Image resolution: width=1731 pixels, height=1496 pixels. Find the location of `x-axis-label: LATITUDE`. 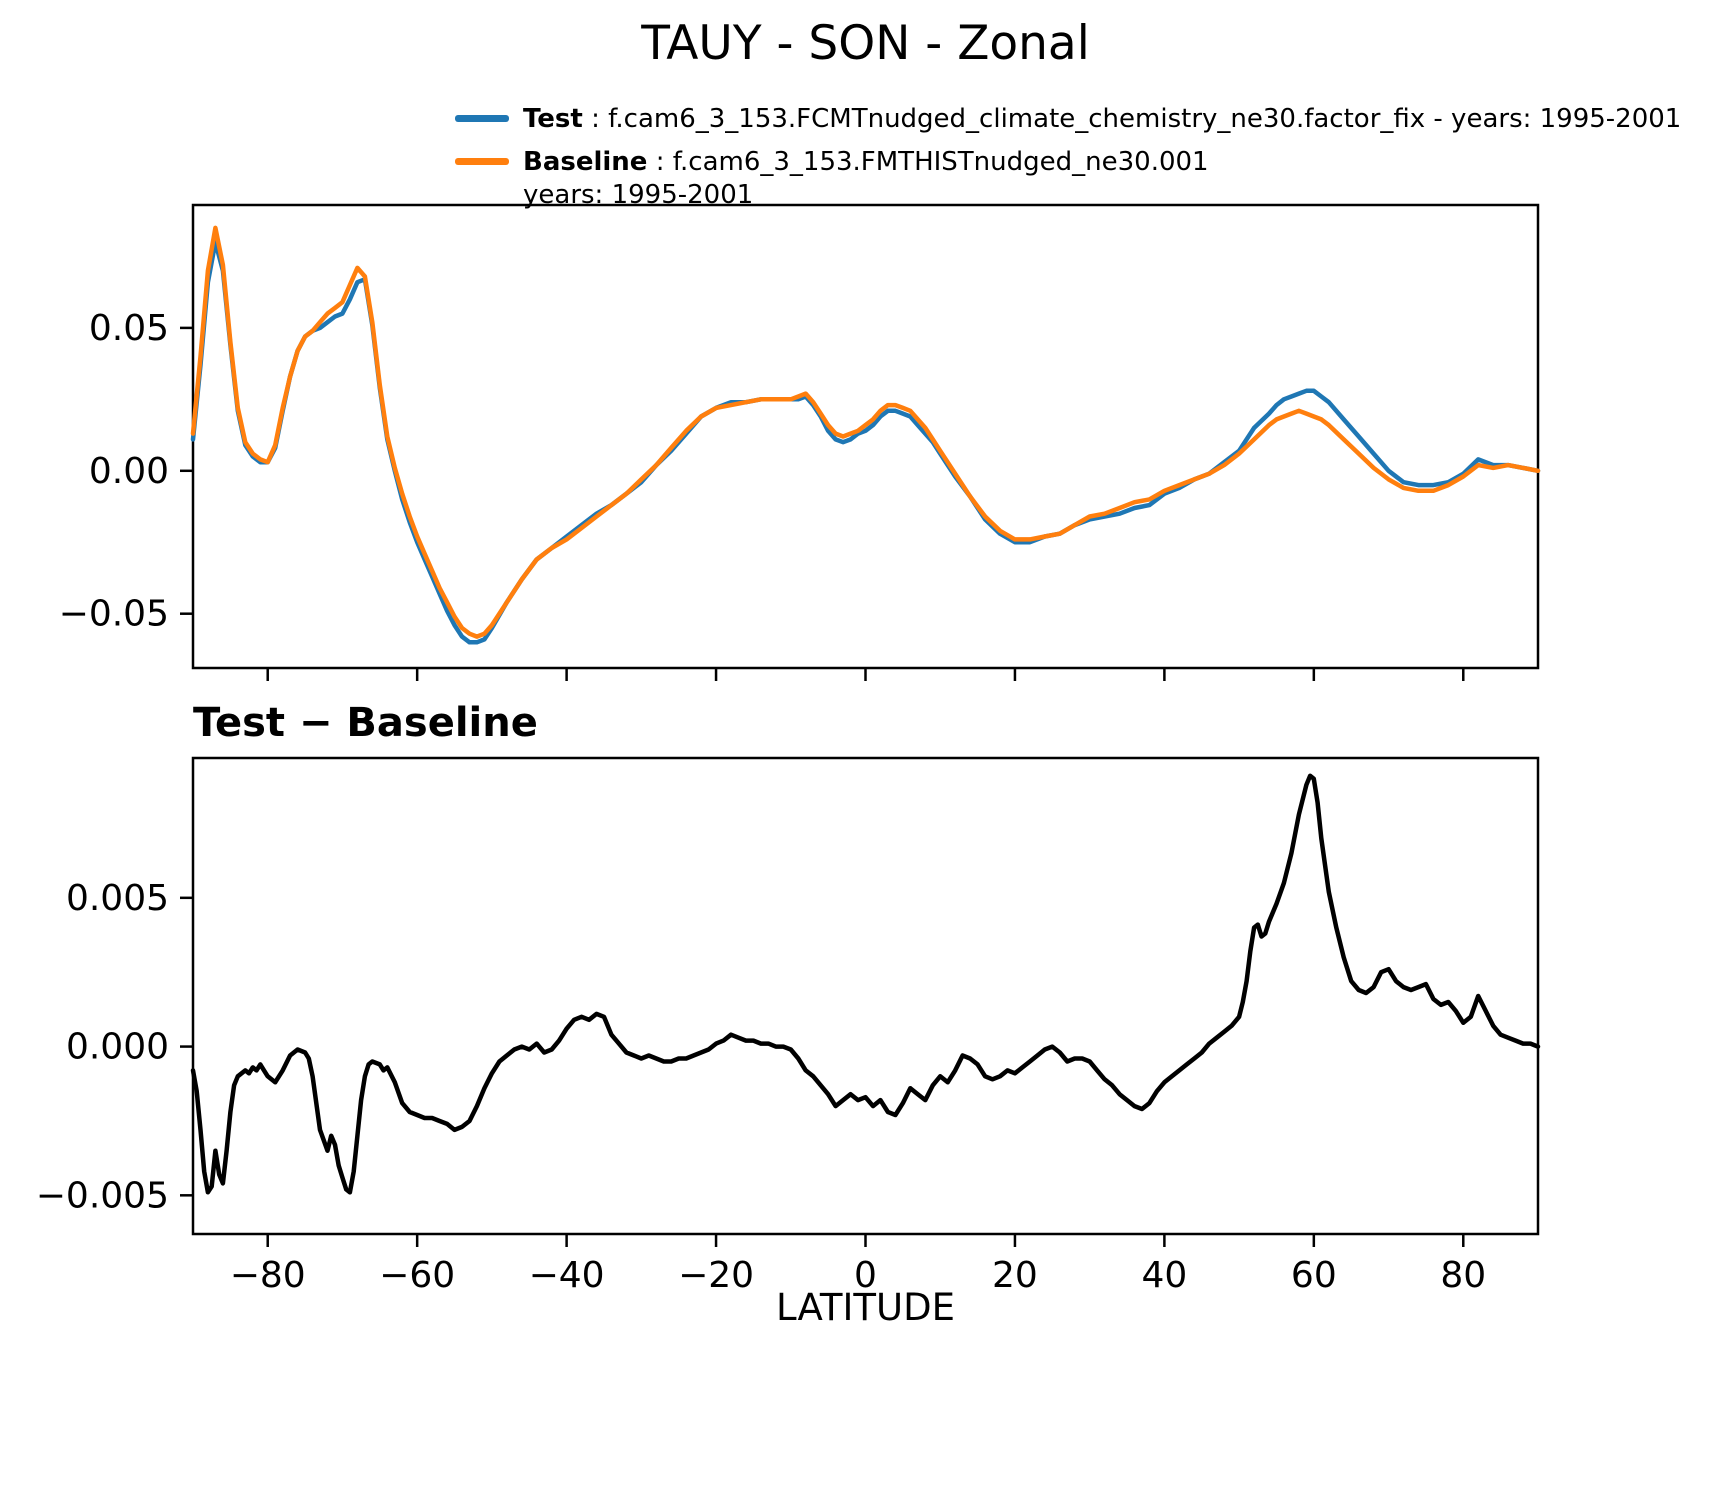

x-axis-label: LATITUDE is located at coordinates (865, 1307).